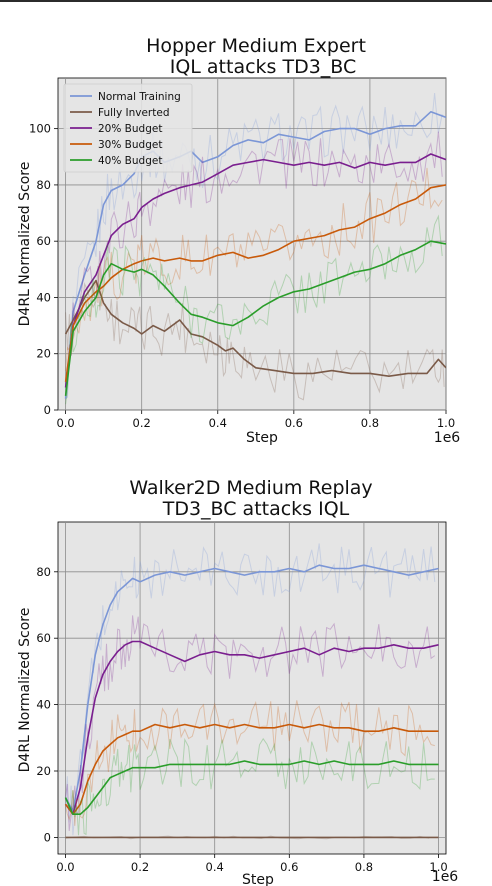  What do you see at coordinates (142, 423) in the screenshot?
I see `chart1-x-tick-label: 0.2` at bounding box center [142, 423].